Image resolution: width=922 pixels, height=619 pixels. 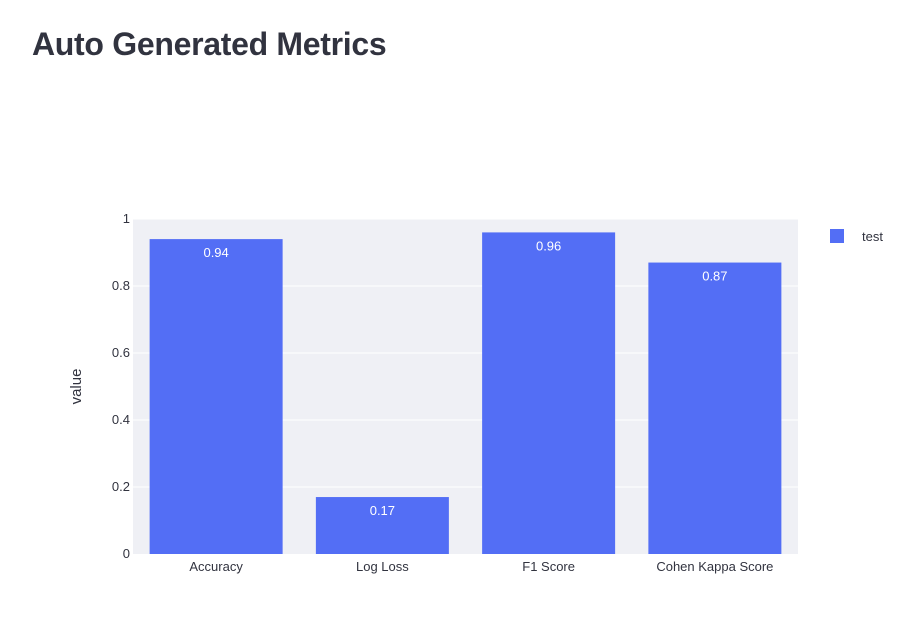 I want to click on x-tick-label: Log Loss, so click(x=382, y=566).